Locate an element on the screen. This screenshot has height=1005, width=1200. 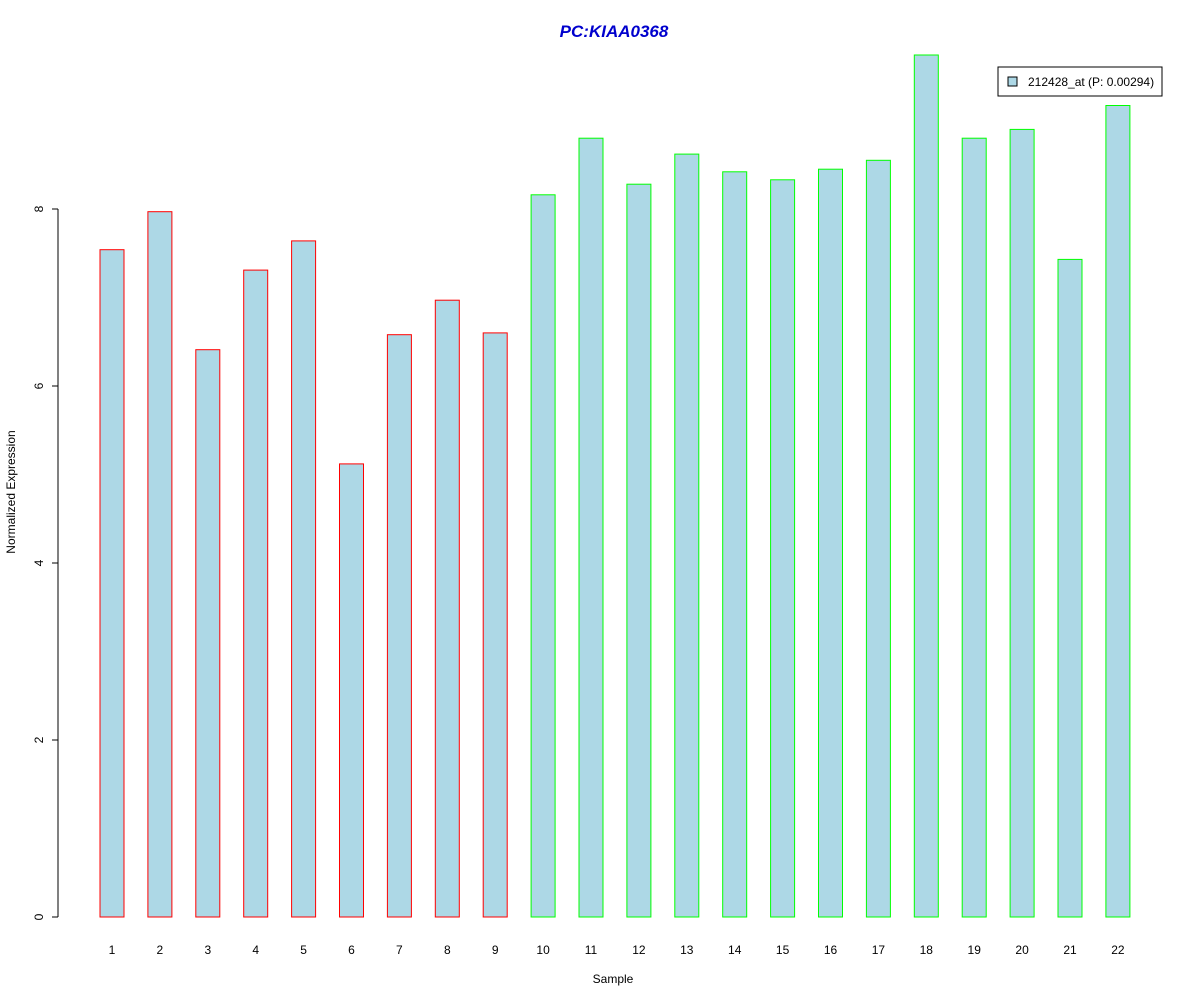
legend-box is located at coordinates (1080, 81).